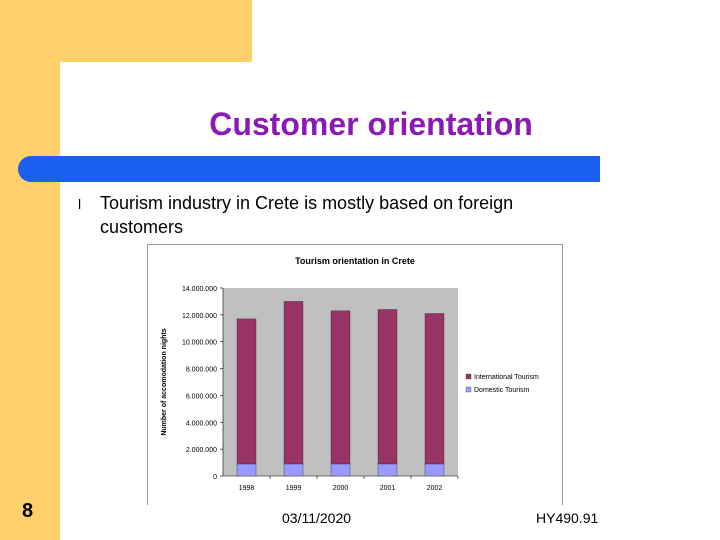 This screenshot has height=540, width=720. What do you see at coordinates (387, 470) in the screenshot?
I see `bar-domestic-2001` at bounding box center [387, 470].